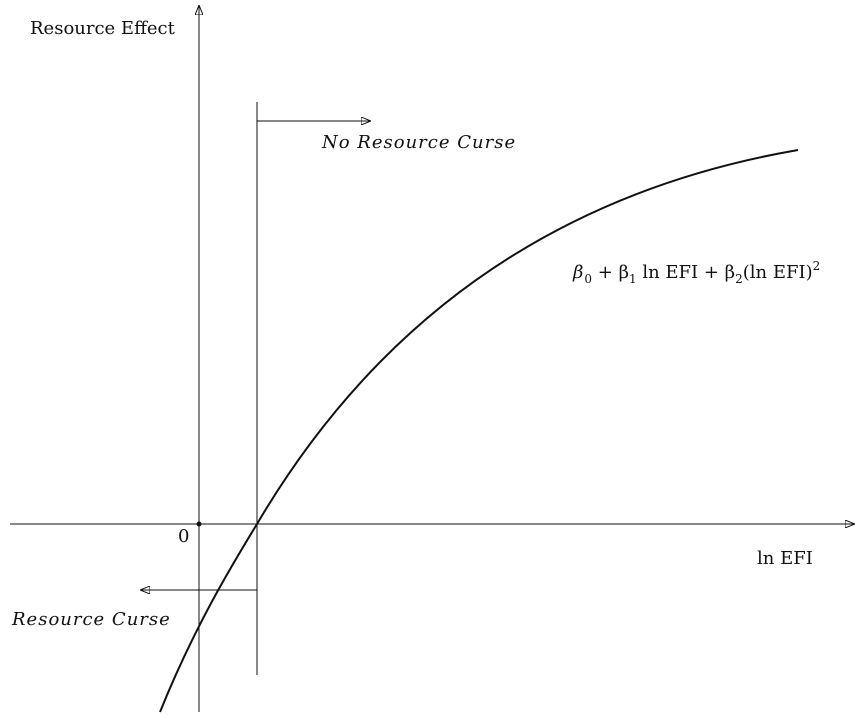  Describe the element at coordinates (739, 279) in the screenshot. I see `formula-sub: 2` at that location.